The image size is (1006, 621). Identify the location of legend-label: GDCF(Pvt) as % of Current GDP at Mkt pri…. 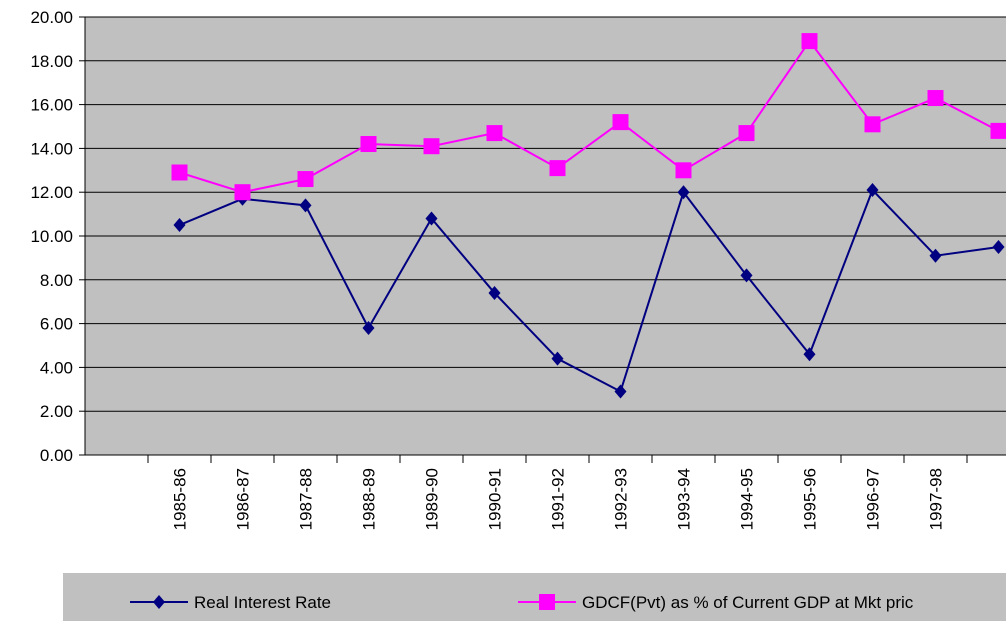
(748, 602).